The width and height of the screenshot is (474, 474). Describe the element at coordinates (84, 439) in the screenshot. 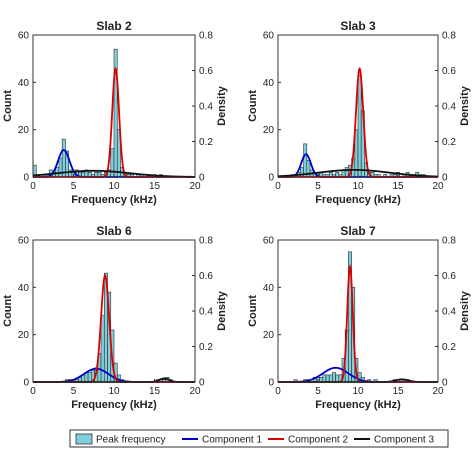

I see `legend-swatch-peak-frequency` at that location.